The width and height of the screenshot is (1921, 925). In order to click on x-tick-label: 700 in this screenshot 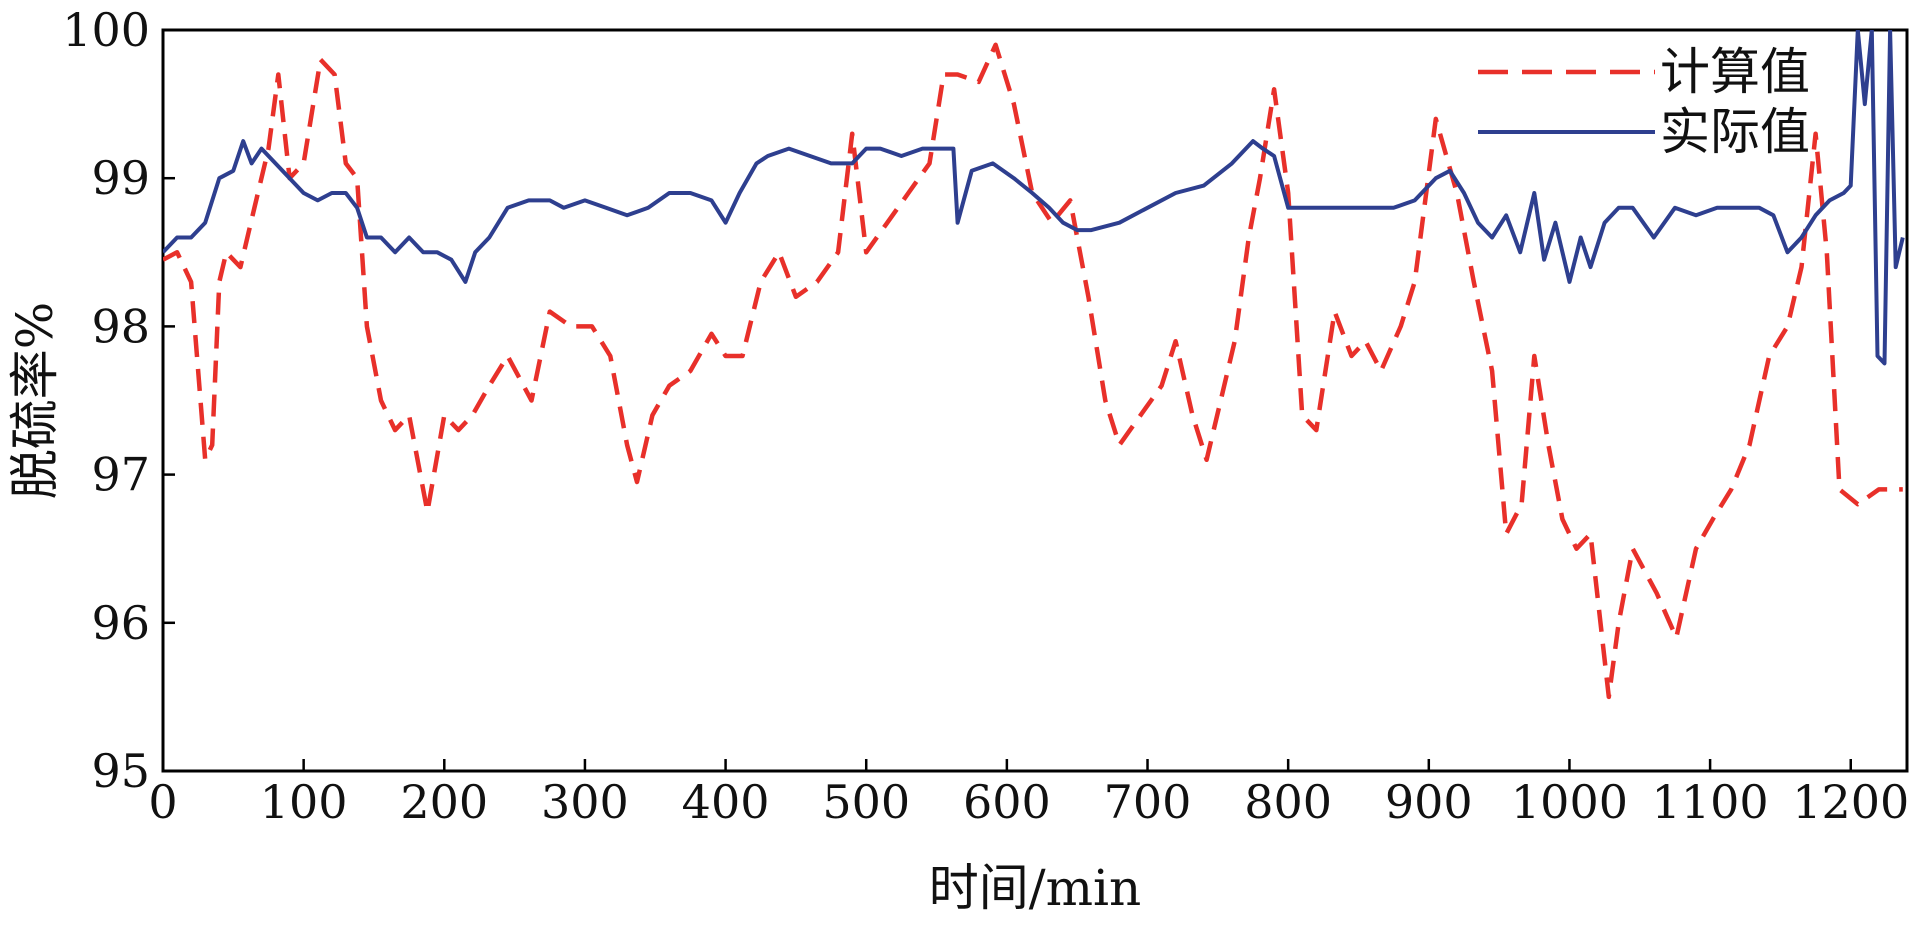, I will do `click(1148, 802)`.